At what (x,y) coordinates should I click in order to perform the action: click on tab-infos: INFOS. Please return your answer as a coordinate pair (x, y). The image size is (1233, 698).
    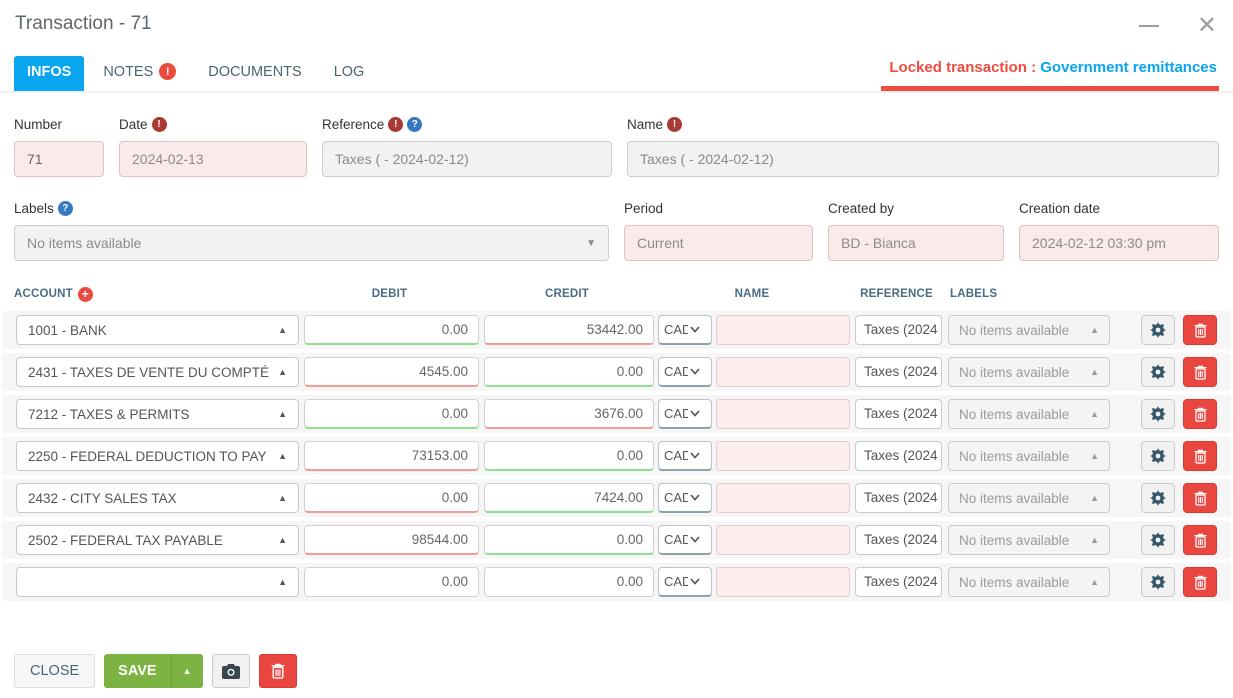
    Looking at the image, I should click on (49, 73).